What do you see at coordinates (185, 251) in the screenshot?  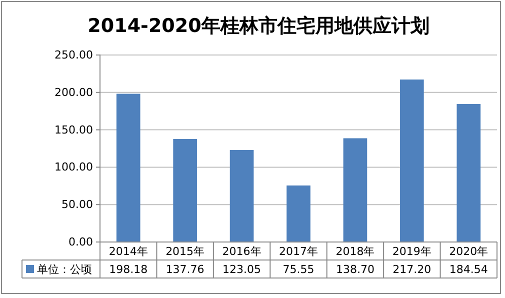 I see `x-tick-label: 2015年` at bounding box center [185, 251].